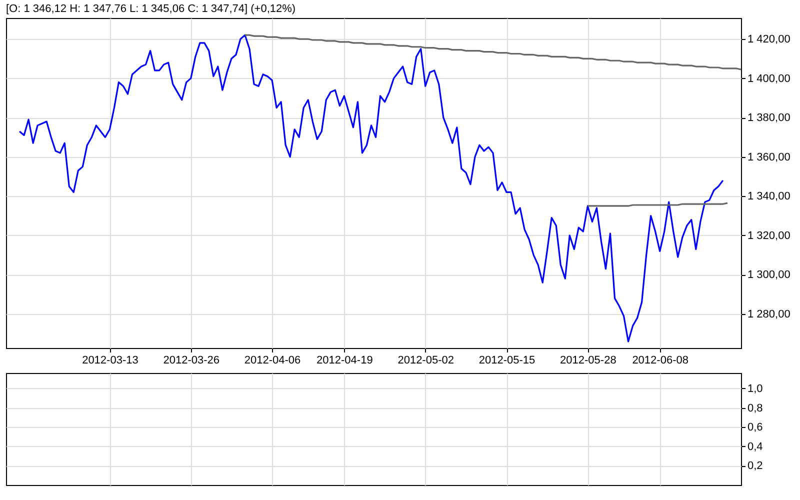 This screenshot has width=800, height=500. Describe the element at coordinates (755, 408) in the screenshot. I see `y-tick-label: 0,8` at that location.